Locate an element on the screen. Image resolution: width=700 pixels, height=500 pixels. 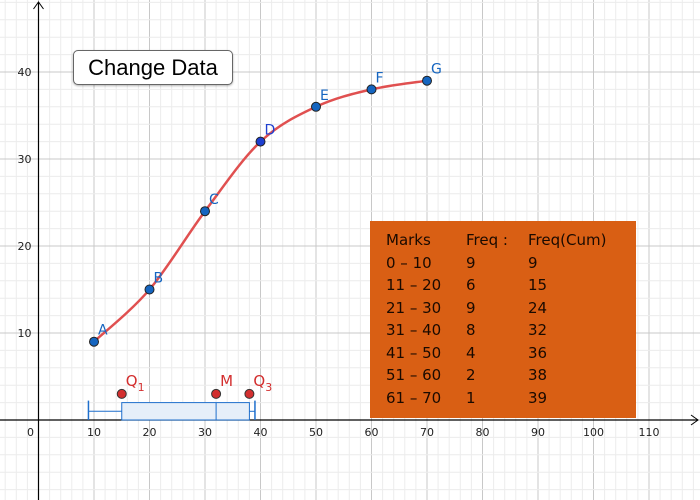
point-D is located at coordinates (260, 141).